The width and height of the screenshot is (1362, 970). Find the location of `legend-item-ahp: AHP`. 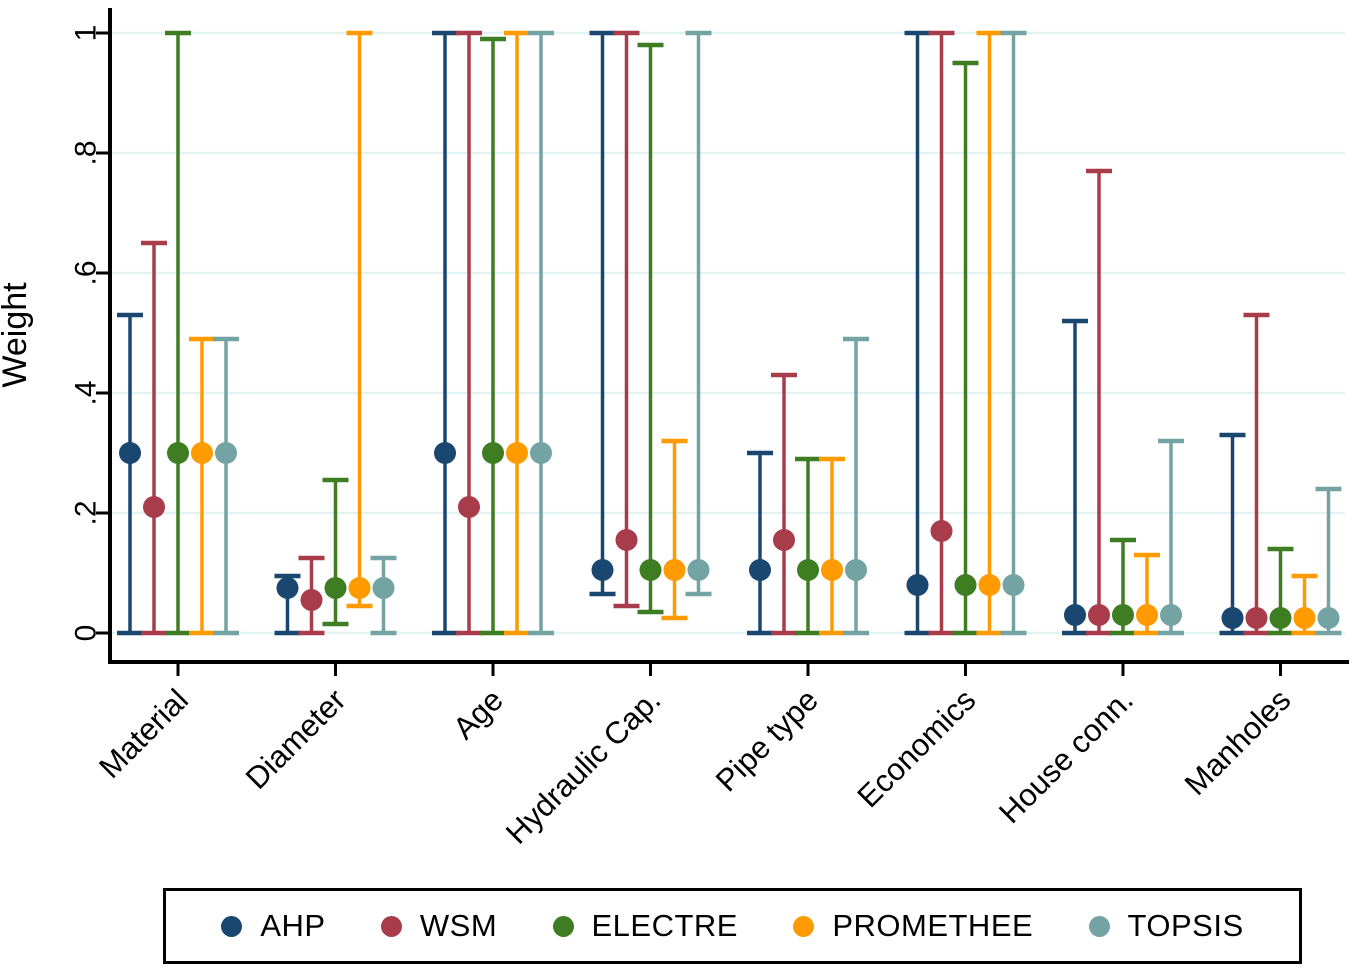

legend-item-ahp: AHP is located at coordinates (273, 926).